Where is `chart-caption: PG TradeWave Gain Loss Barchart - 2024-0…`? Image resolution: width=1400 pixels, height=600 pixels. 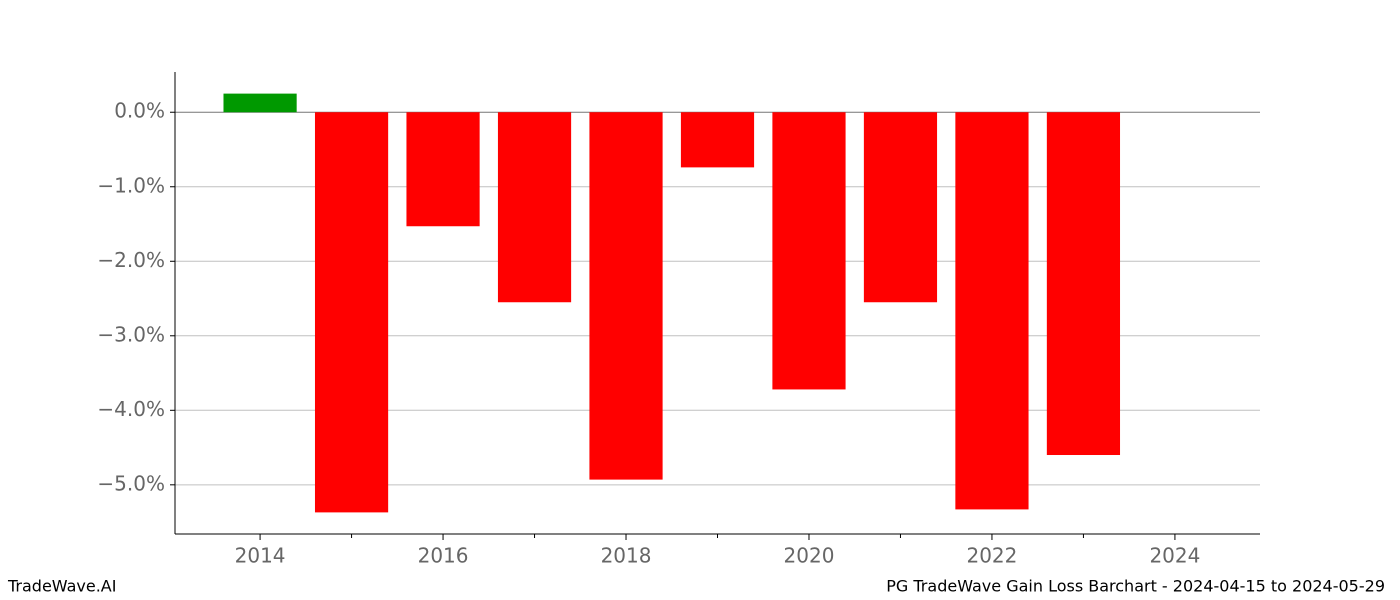
chart-caption: PG TradeWave Gain Loss Barchart - 2024-0… is located at coordinates (1135, 586).